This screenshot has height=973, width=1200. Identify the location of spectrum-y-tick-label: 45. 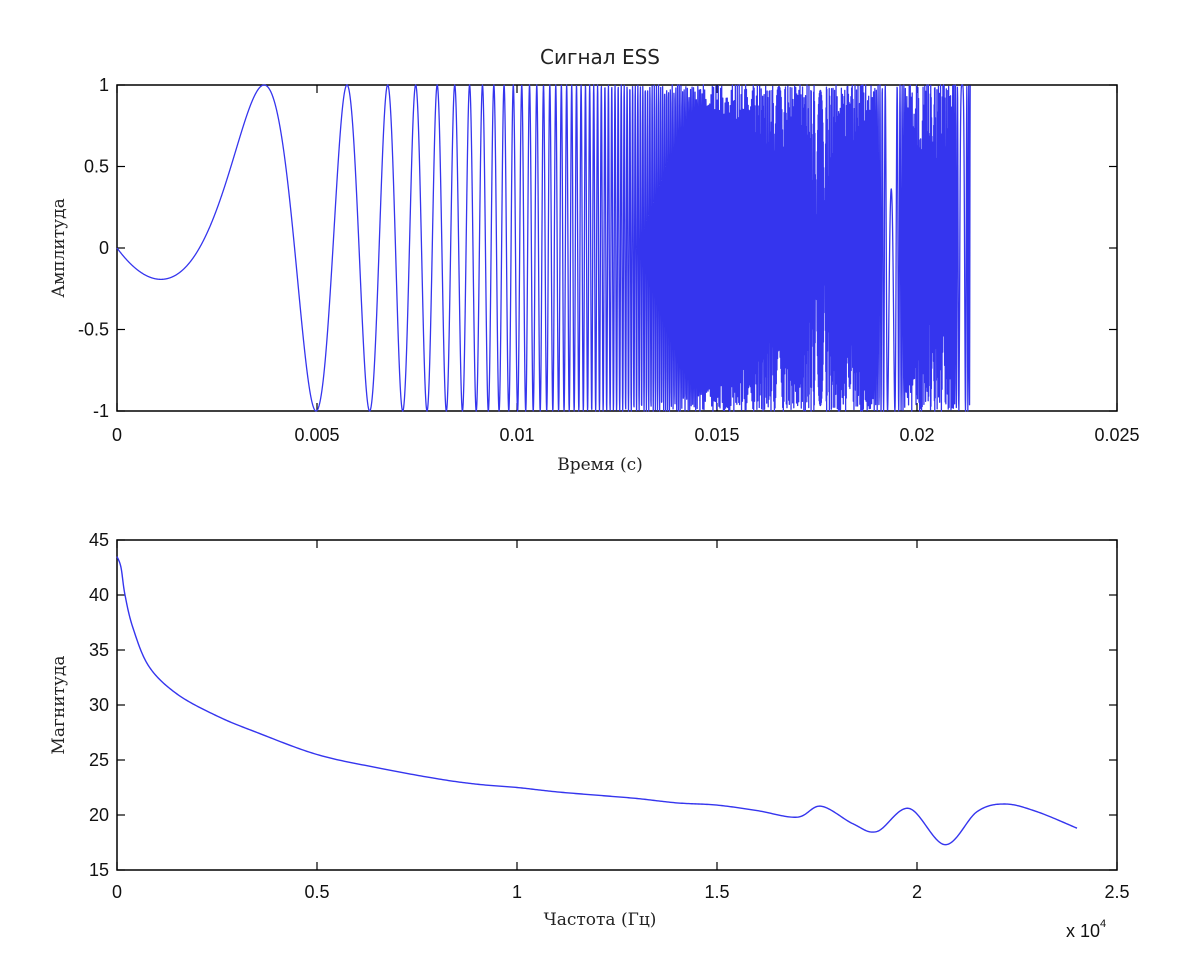
(99, 540).